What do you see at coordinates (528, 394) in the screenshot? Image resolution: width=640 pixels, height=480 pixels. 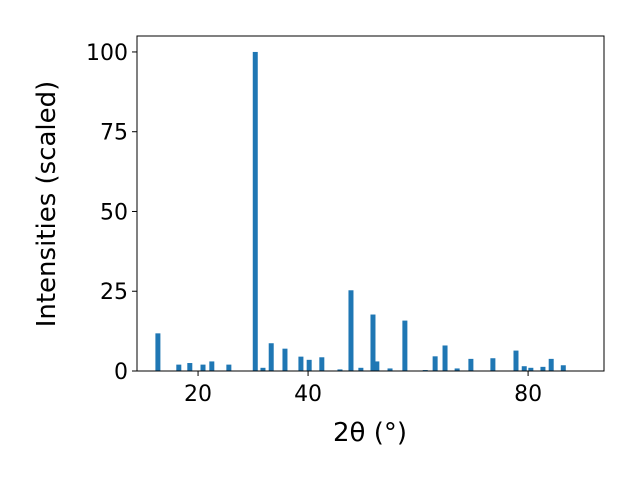 I see `x-tick-label: 80` at bounding box center [528, 394].